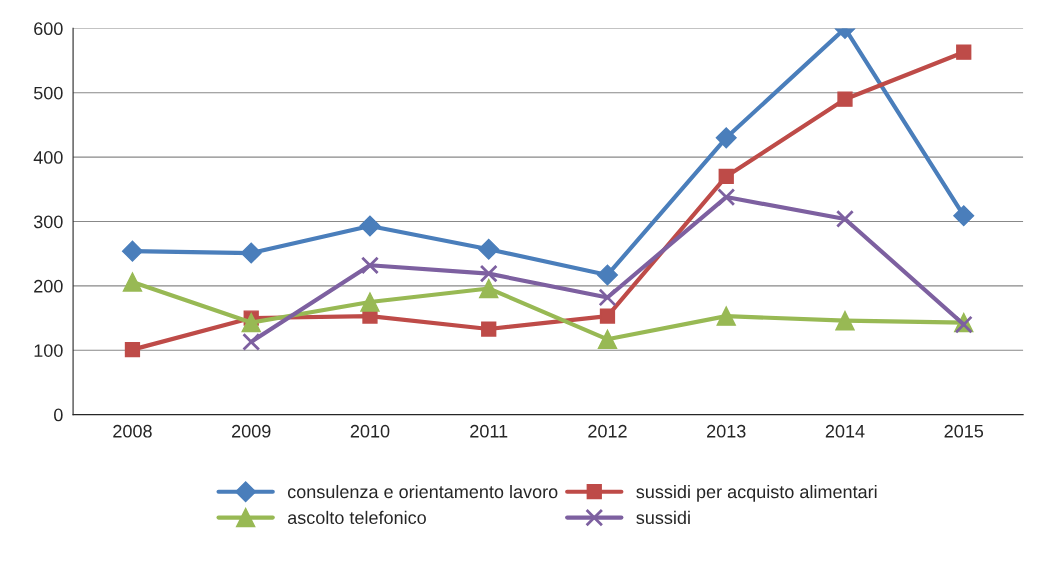 This screenshot has height=568, width=1044. What do you see at coordinates (48, 350) in the screenshot?
I see `y-tick-label: 100` at bounding box center [48, 350].